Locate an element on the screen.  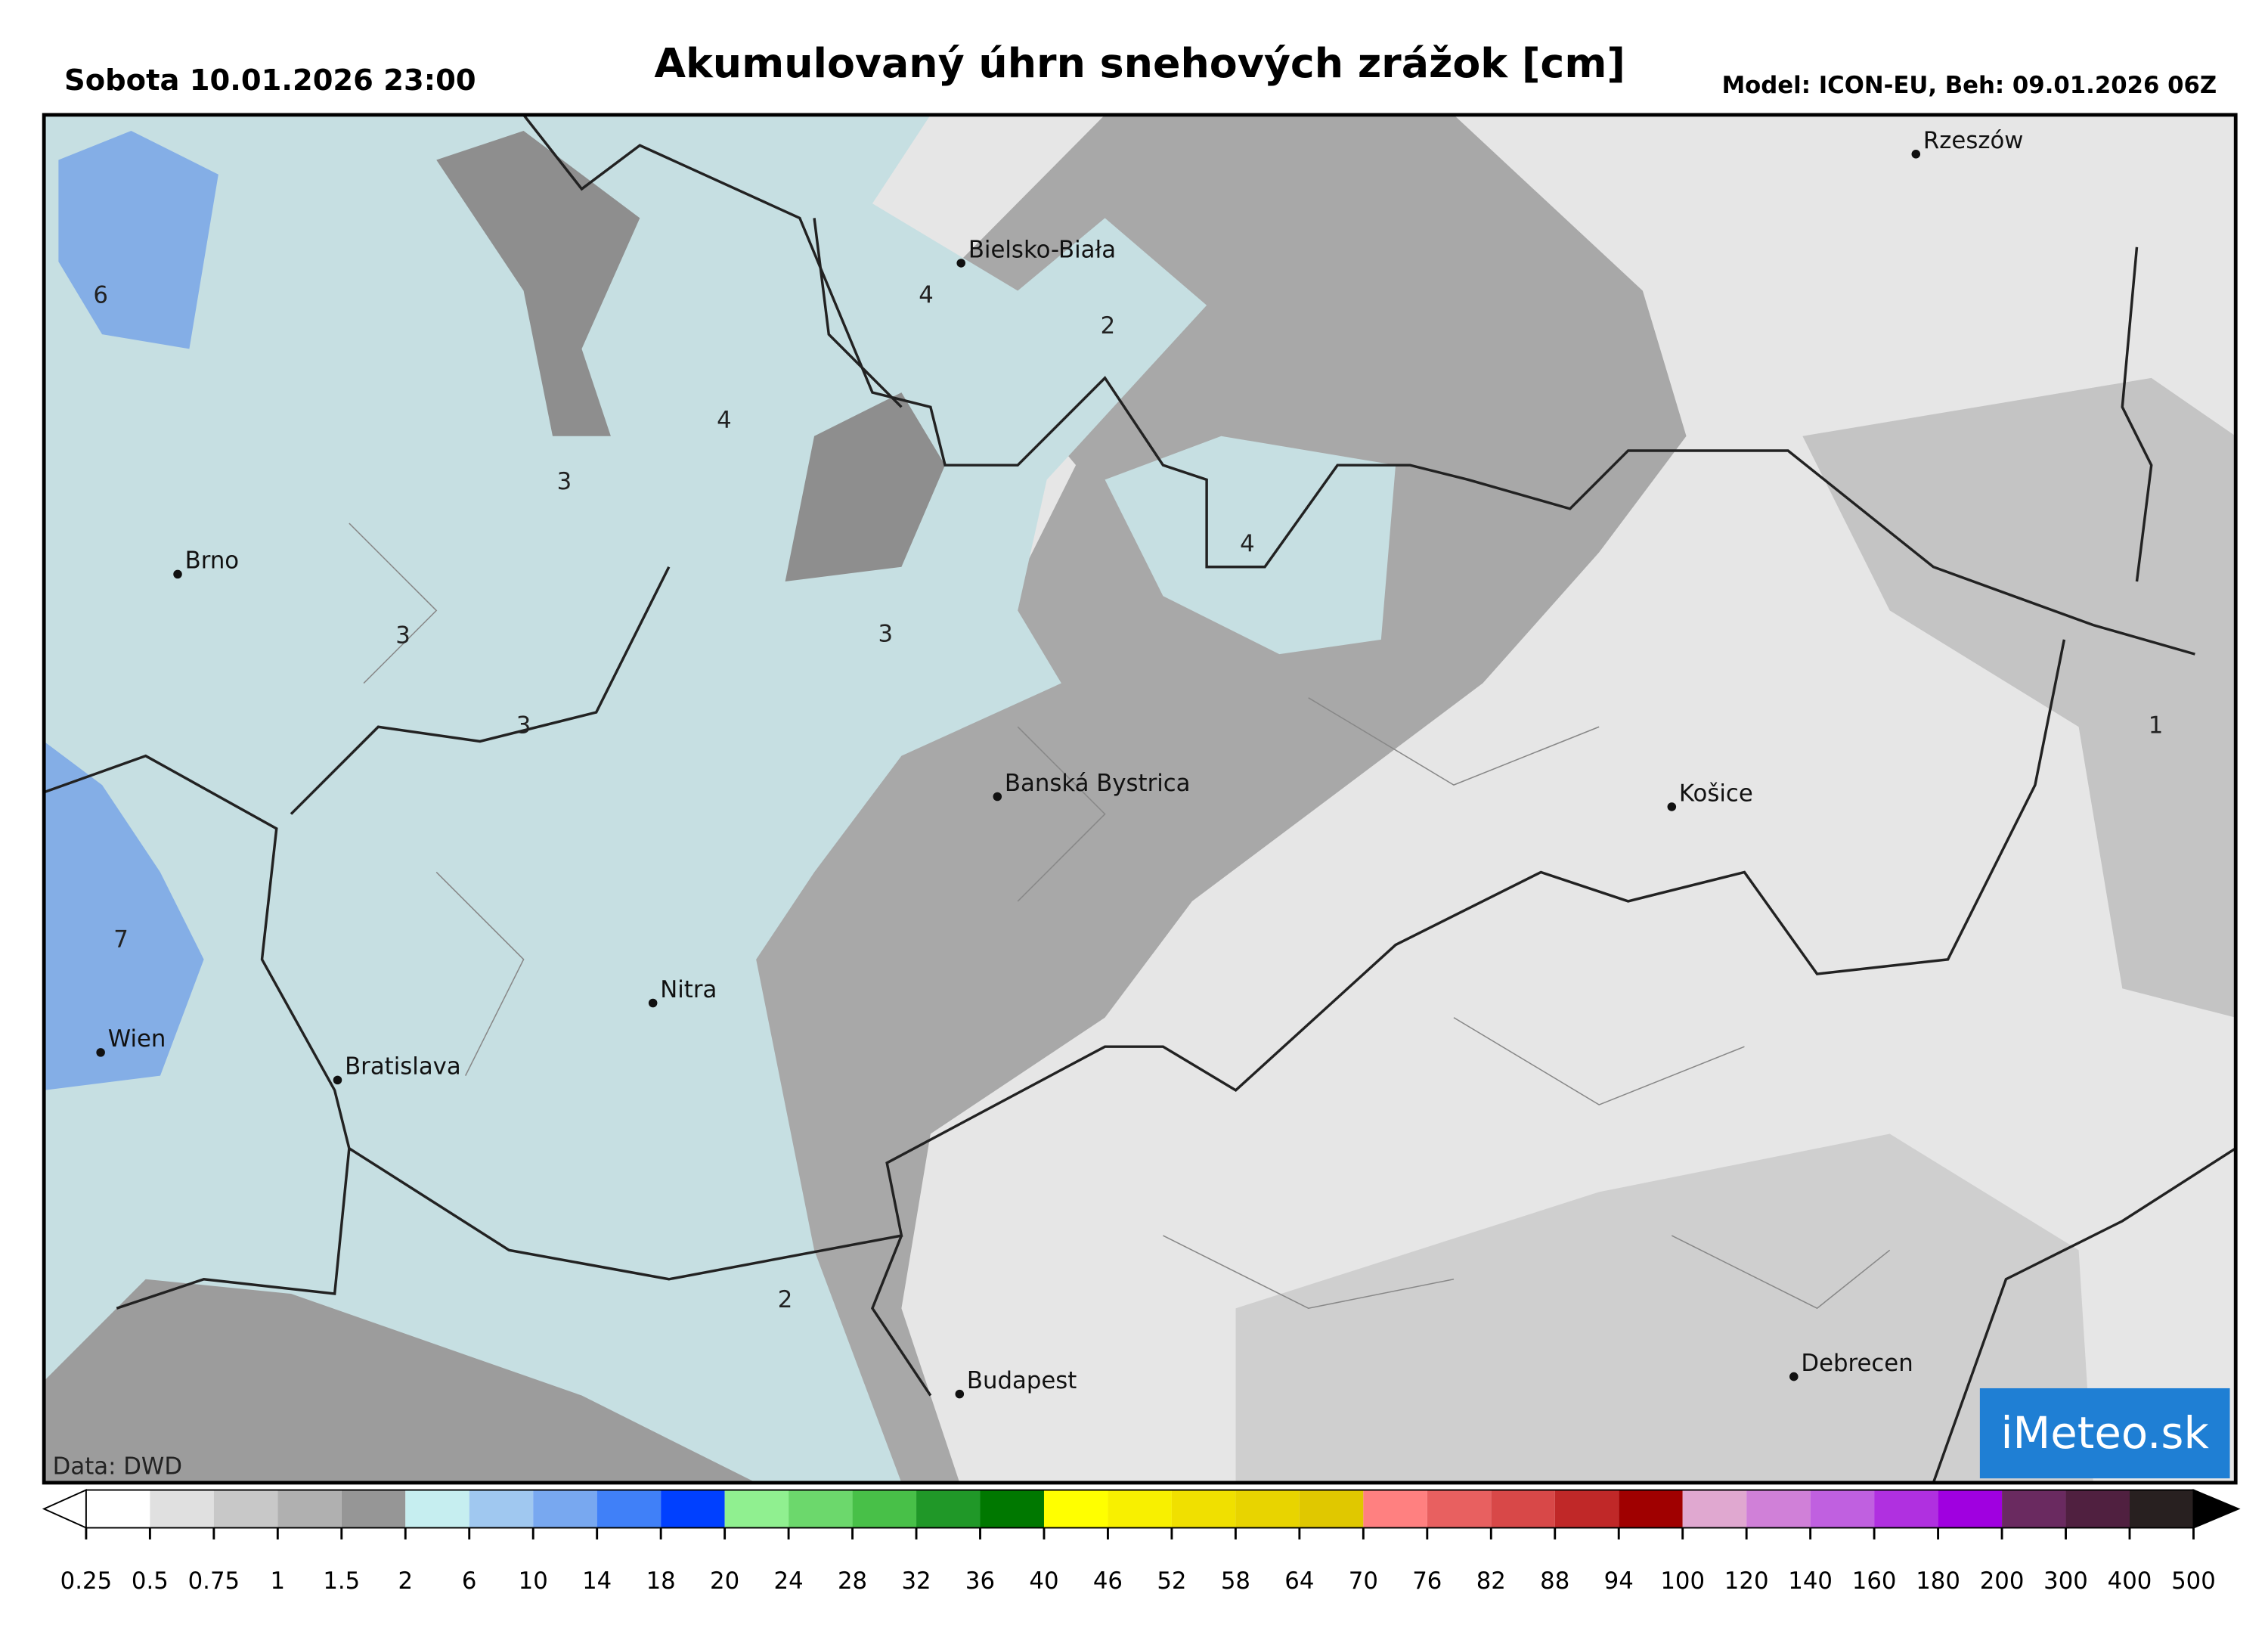
colorbar-tick-label: 70 is located at coordinates (1363, 1581).